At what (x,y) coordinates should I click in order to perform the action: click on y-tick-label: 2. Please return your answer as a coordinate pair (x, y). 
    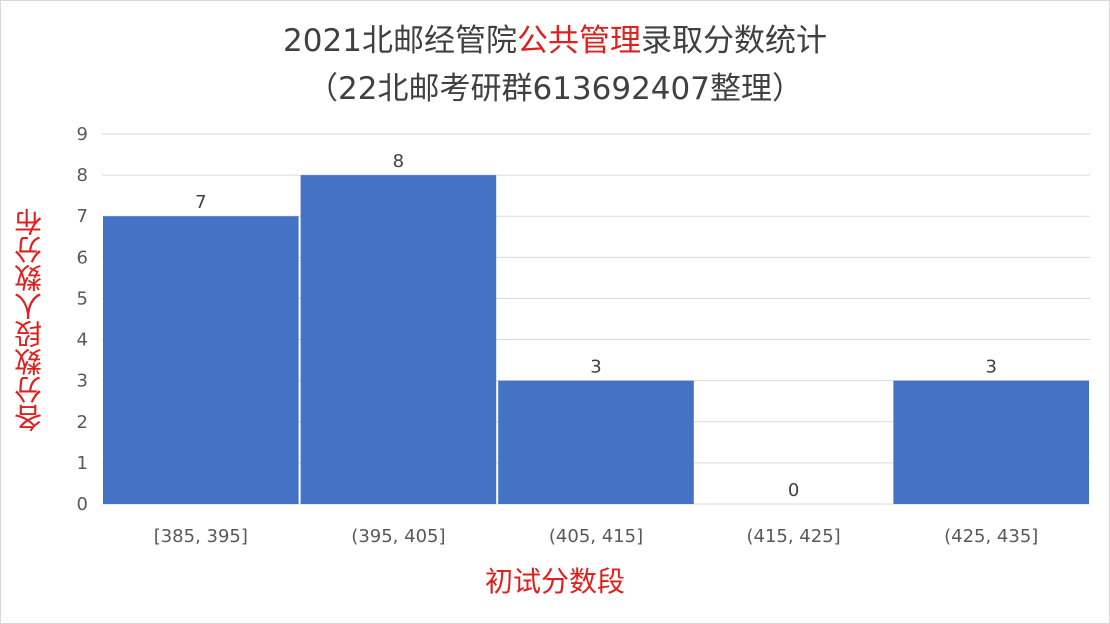
    Looking at the image, I should click on (82, 422).